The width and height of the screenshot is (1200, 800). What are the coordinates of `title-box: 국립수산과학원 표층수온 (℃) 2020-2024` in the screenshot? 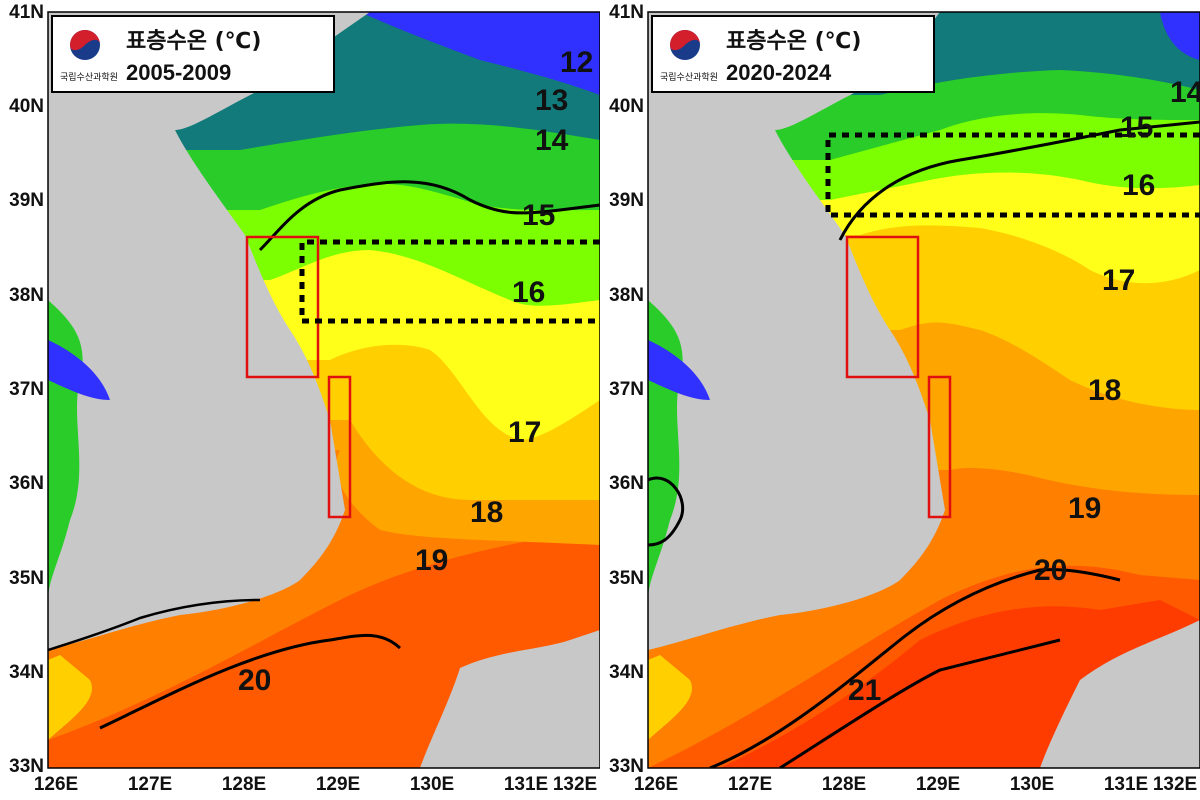 It's located at (793, 54).